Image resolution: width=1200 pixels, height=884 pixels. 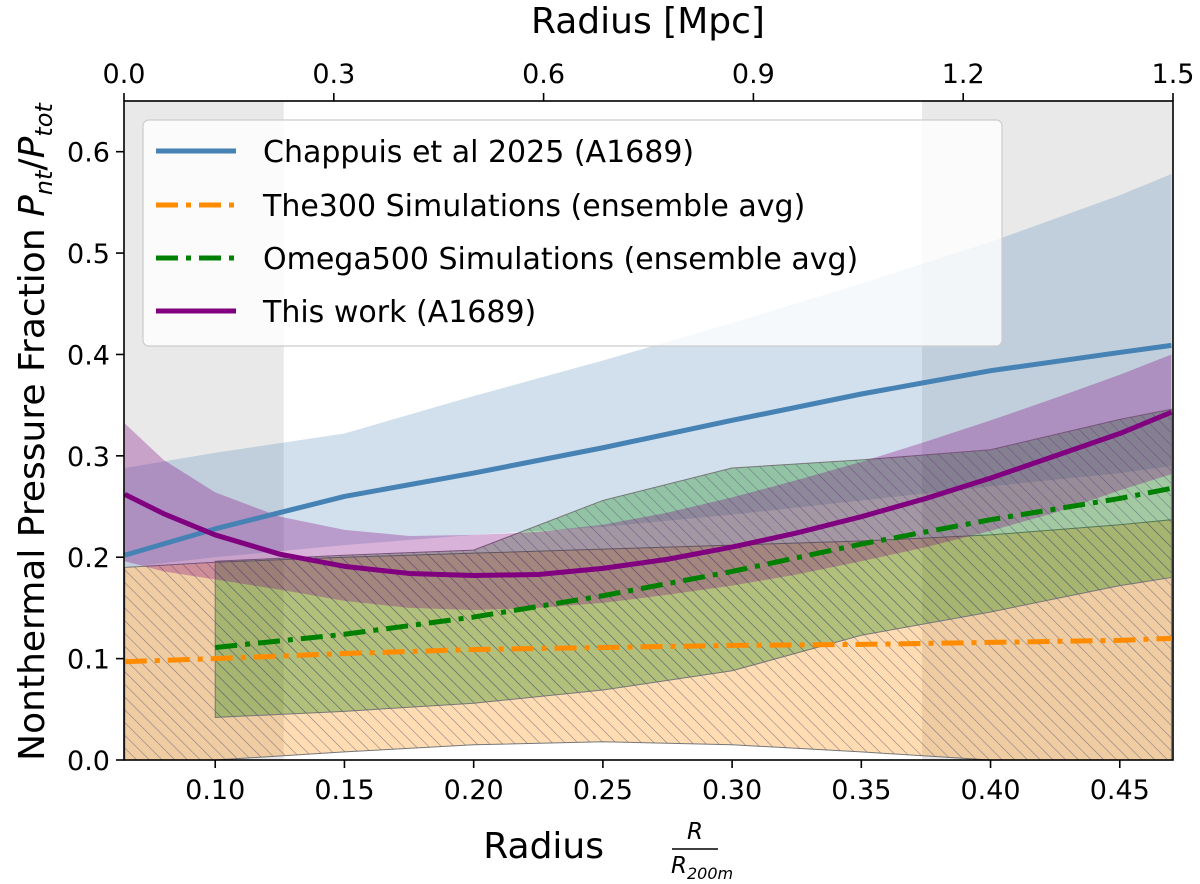 I want to click on x-axis-ticks: 0.10 0.15 0.20 0.25 0.30 0.35 0.40 0.45, so click(x=667, y=783).